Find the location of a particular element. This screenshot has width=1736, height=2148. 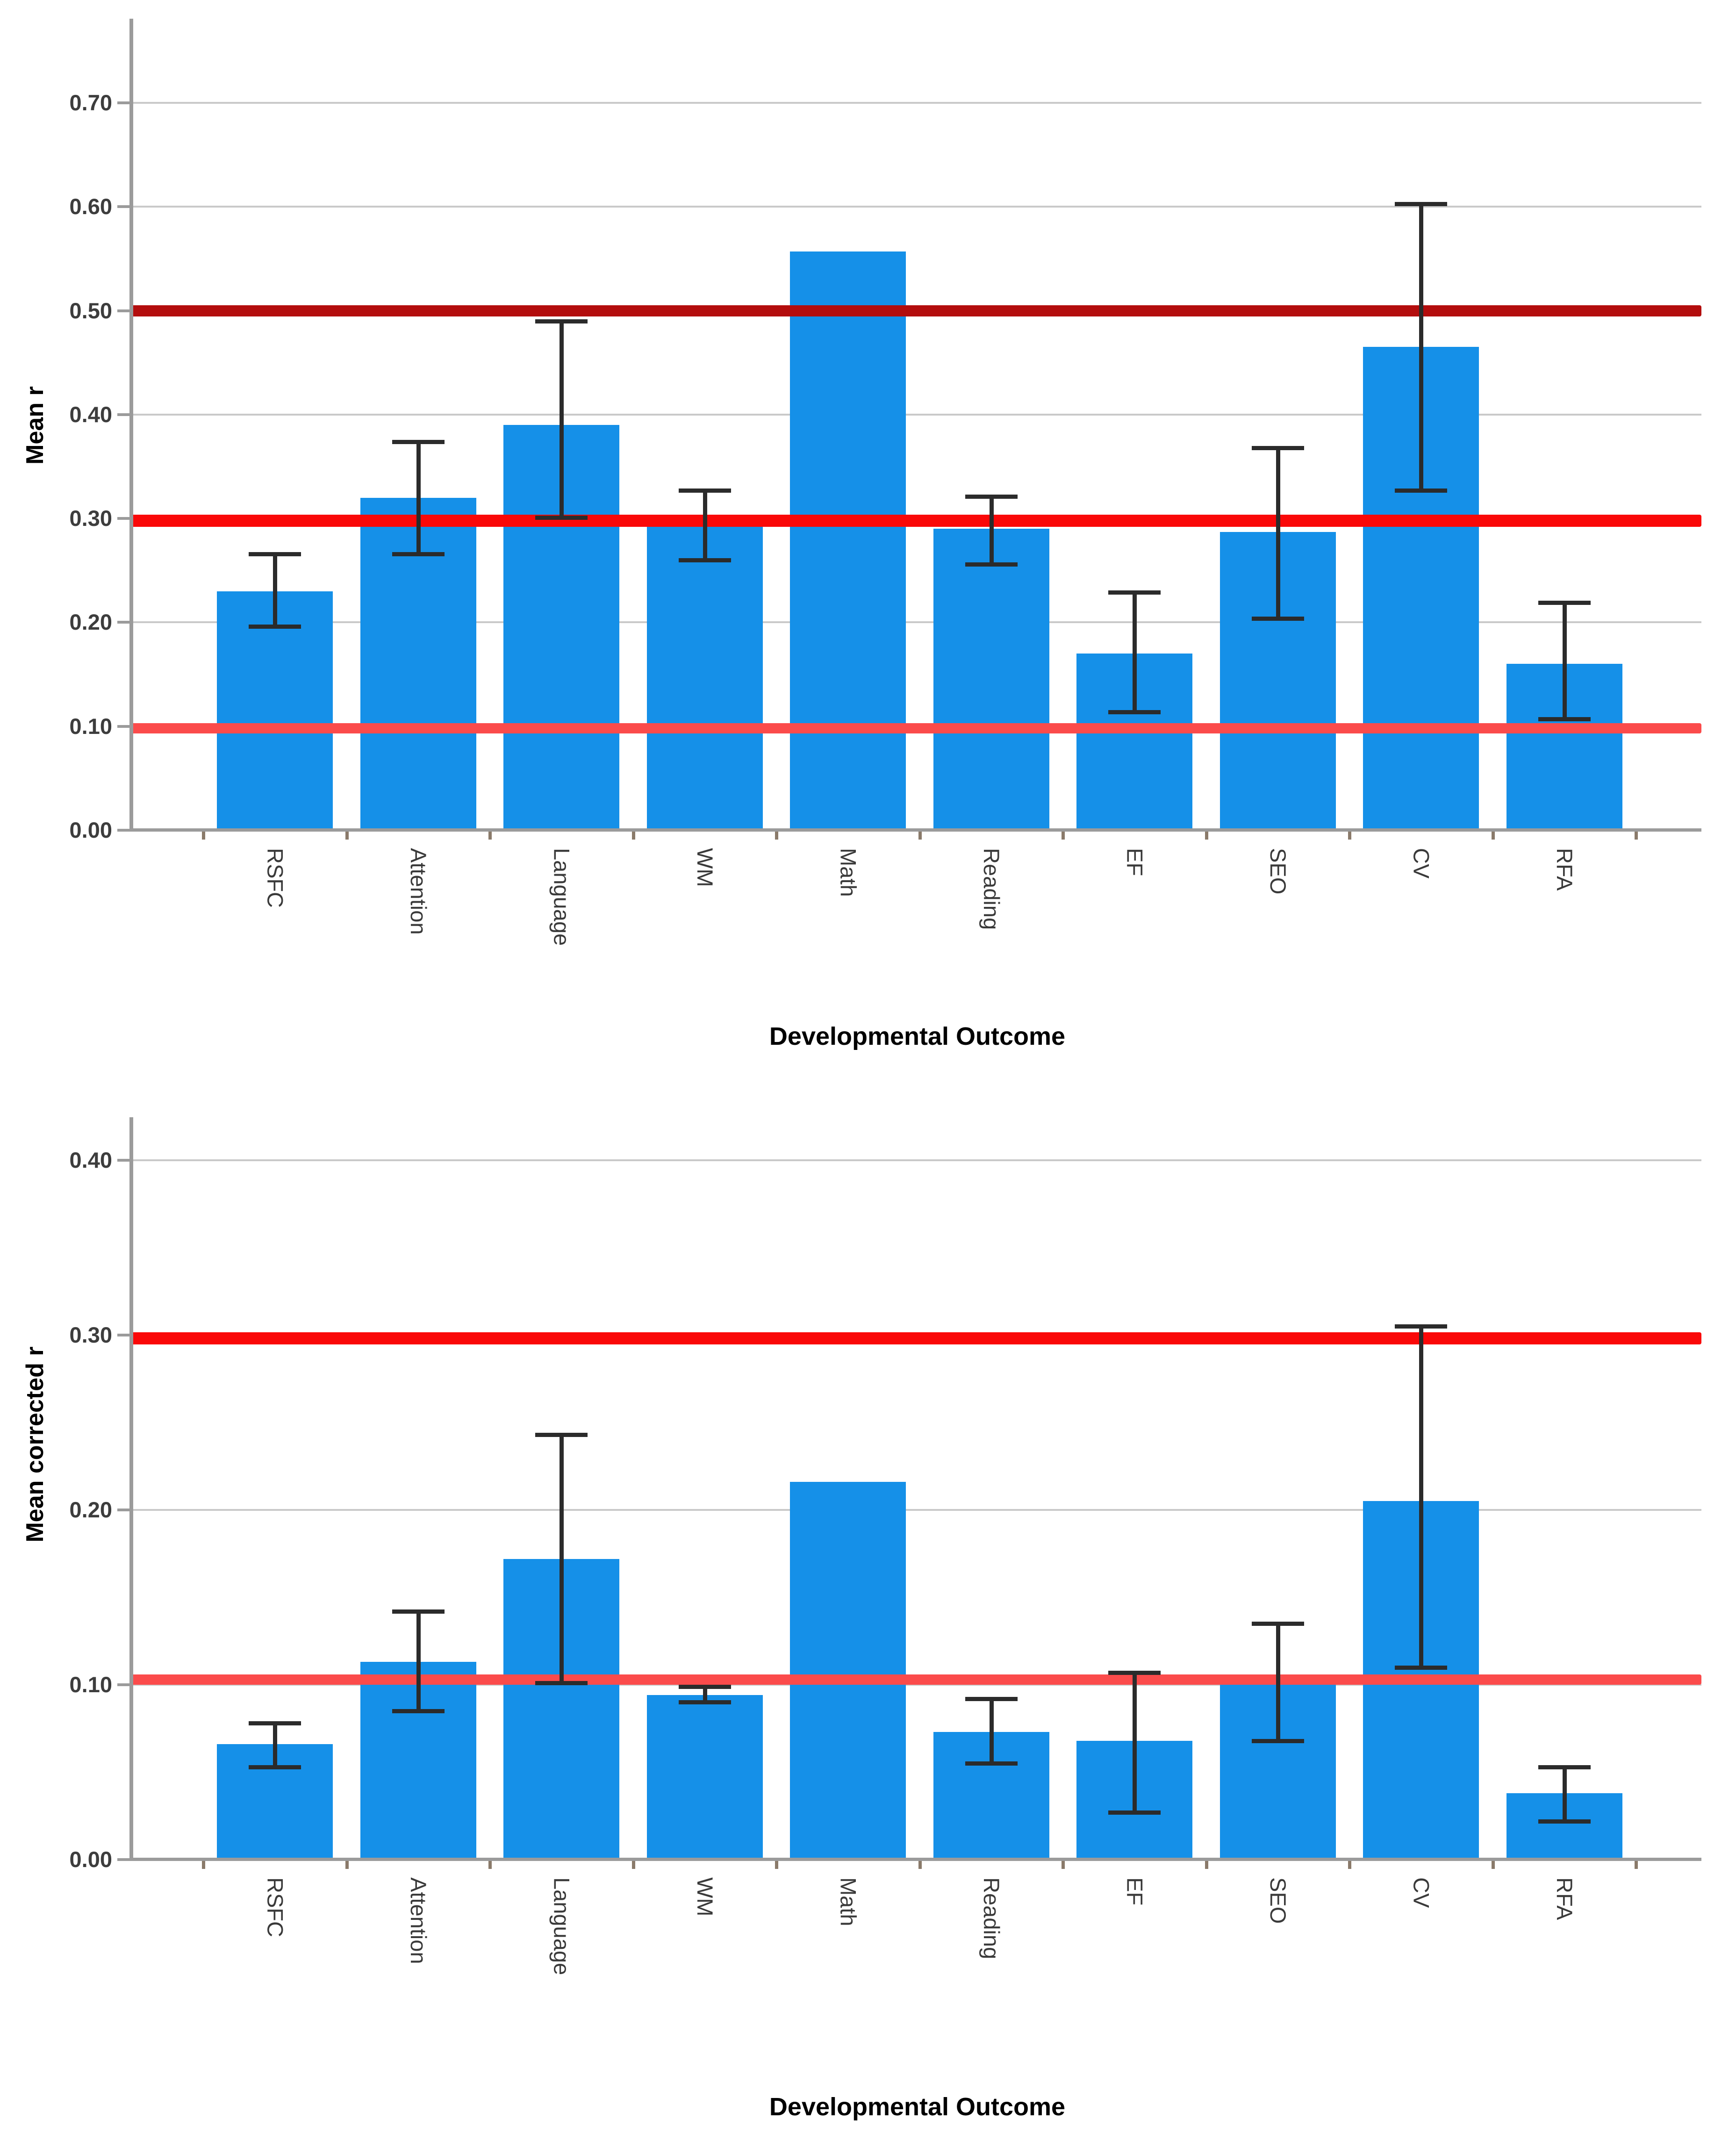

y-tick-mark-0.50 is located at coordinates (123, 310).